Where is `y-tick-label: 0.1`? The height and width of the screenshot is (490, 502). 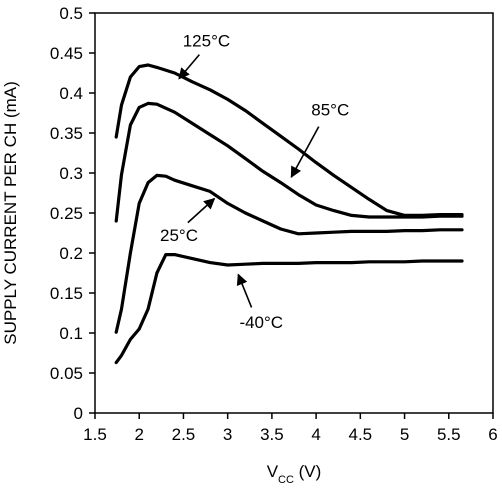 y-tick-label: 0.1 is located at coordinates (71, 333).